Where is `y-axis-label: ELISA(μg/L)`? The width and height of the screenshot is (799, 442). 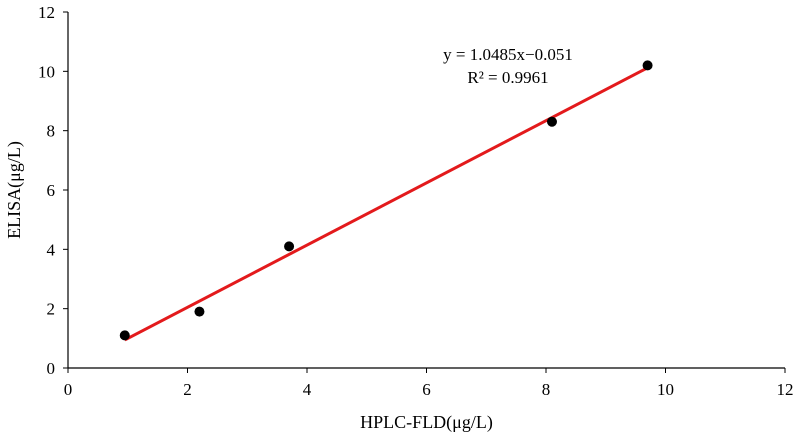
y-axis-label: ELISA(μg/L) is located at coordinates (14, 190).